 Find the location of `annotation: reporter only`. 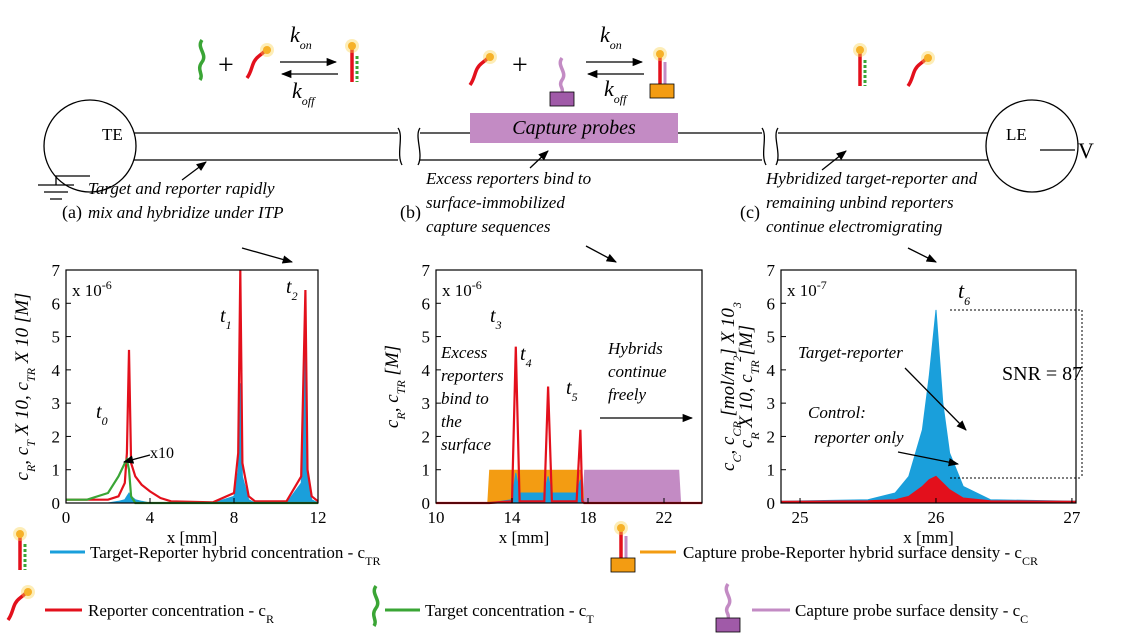

annotation: reporter only is located at coordinates (859, 437).